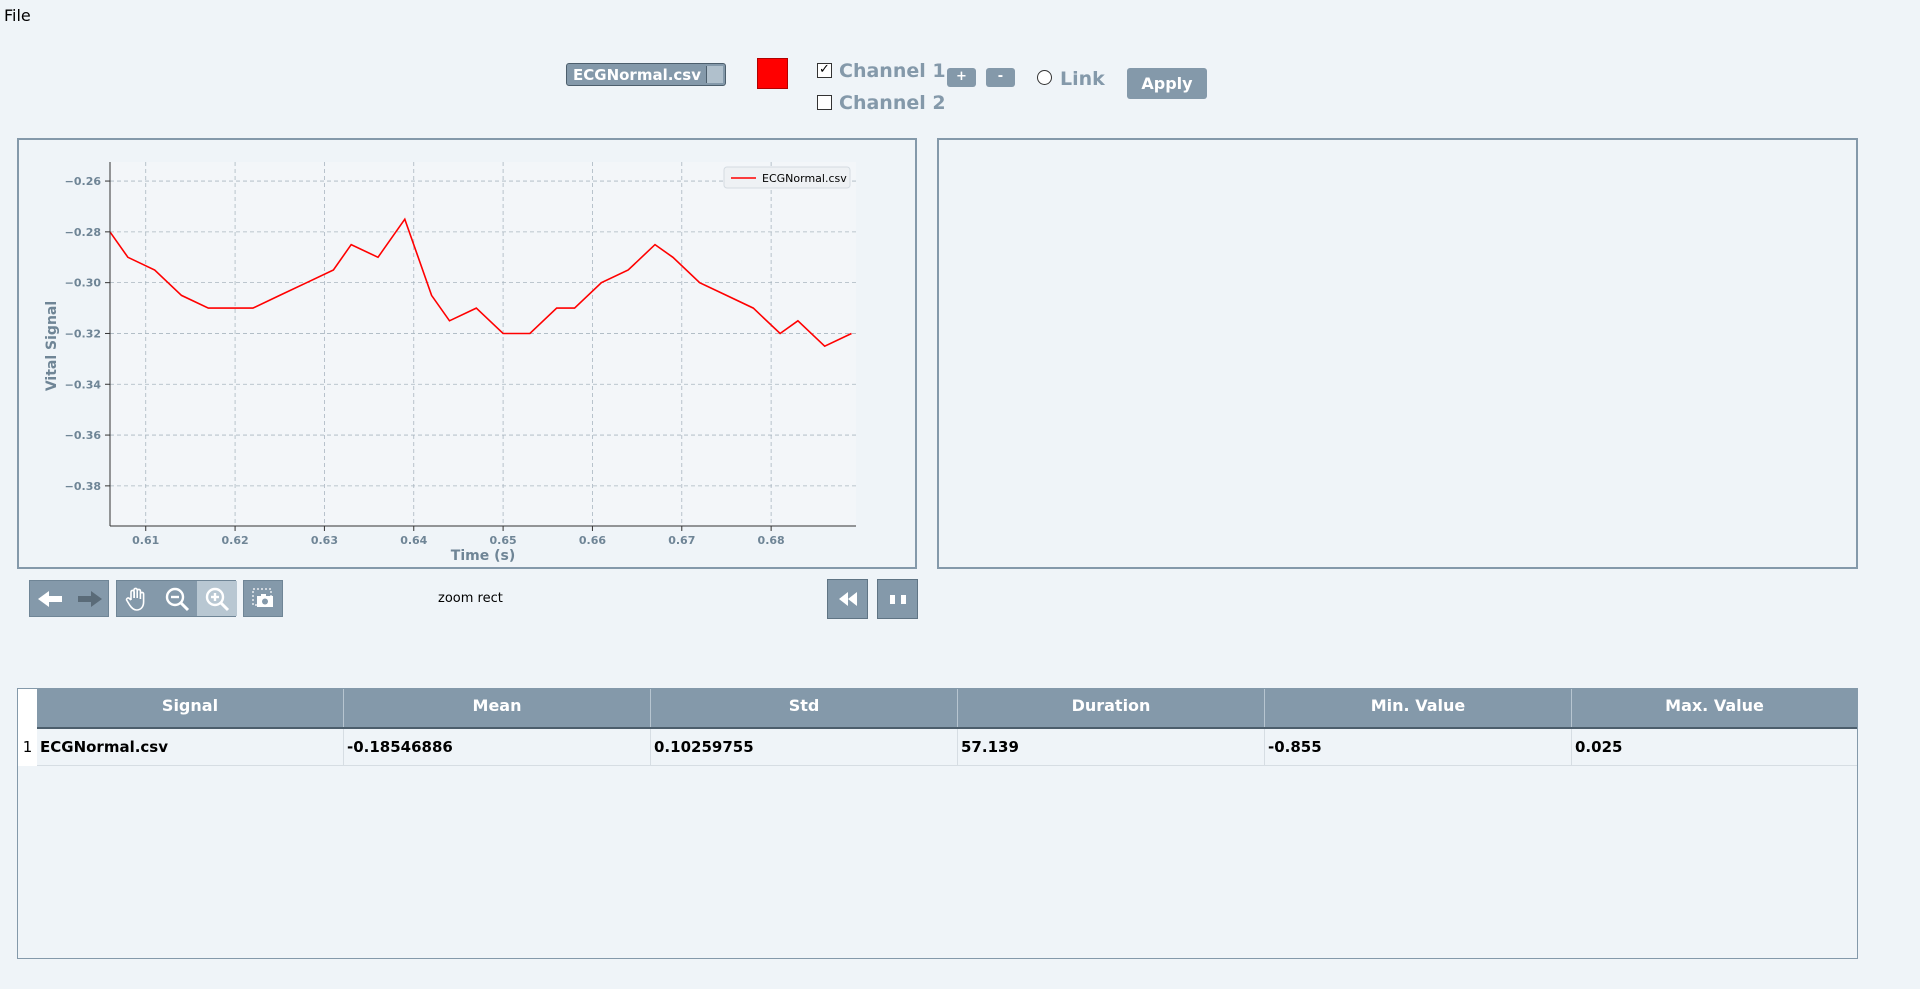 This screenshot has width=1920, height=989. What do you see at coordinates (1418, 747) in the screenshot?
I see `cell-min-value: -0.855` at bounding box center [1418, 747].